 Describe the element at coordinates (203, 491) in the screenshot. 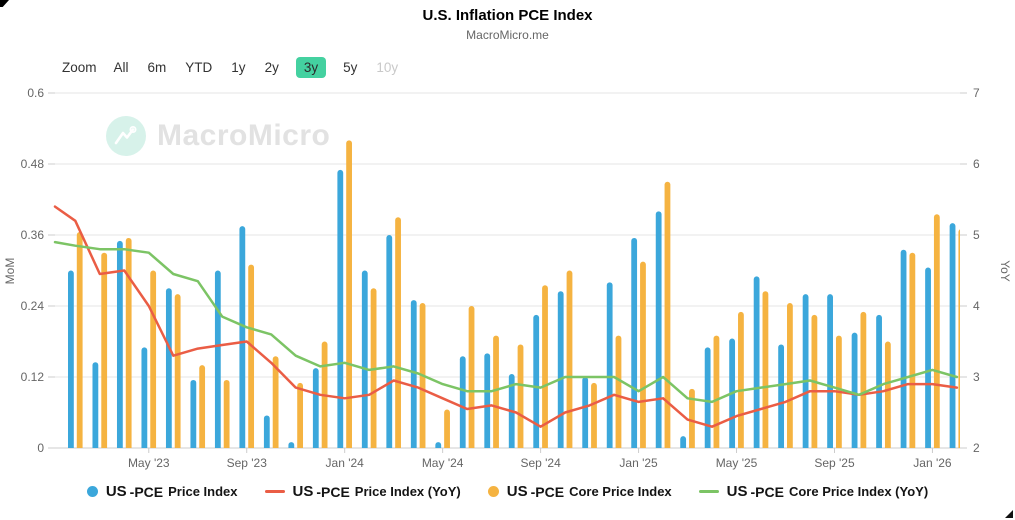

I see `legend-label: Price Index` at that location.